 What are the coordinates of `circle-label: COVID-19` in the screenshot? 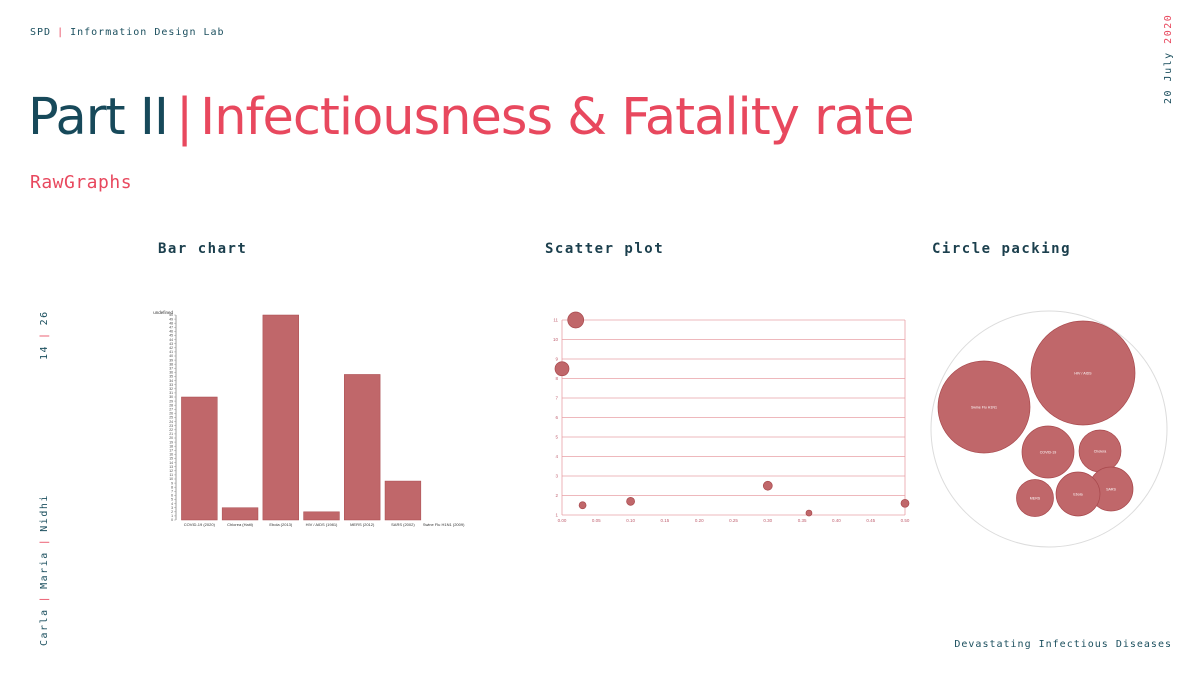 It's located at (1048, 453).